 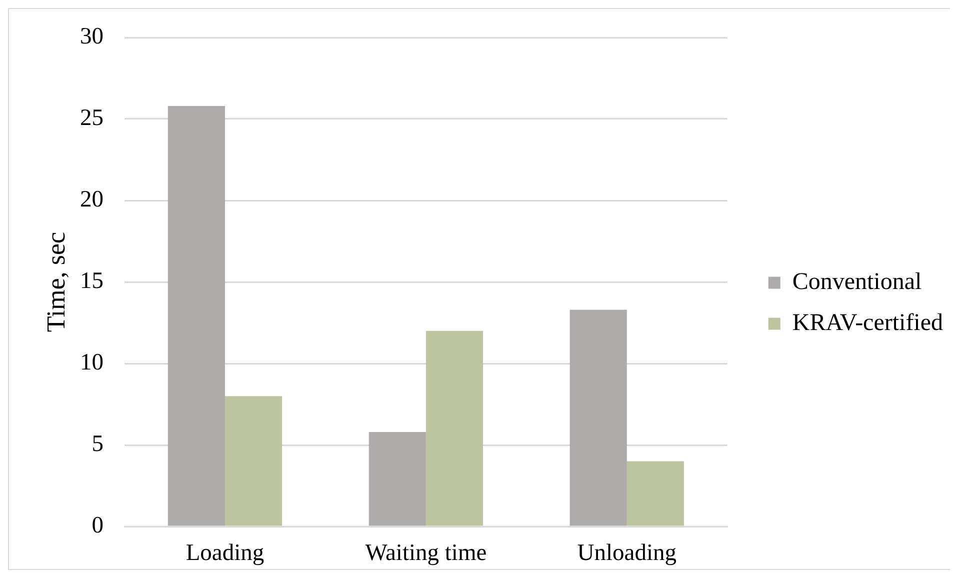 I want to click on y-tick-label: 0, so click(x=98, y=525).